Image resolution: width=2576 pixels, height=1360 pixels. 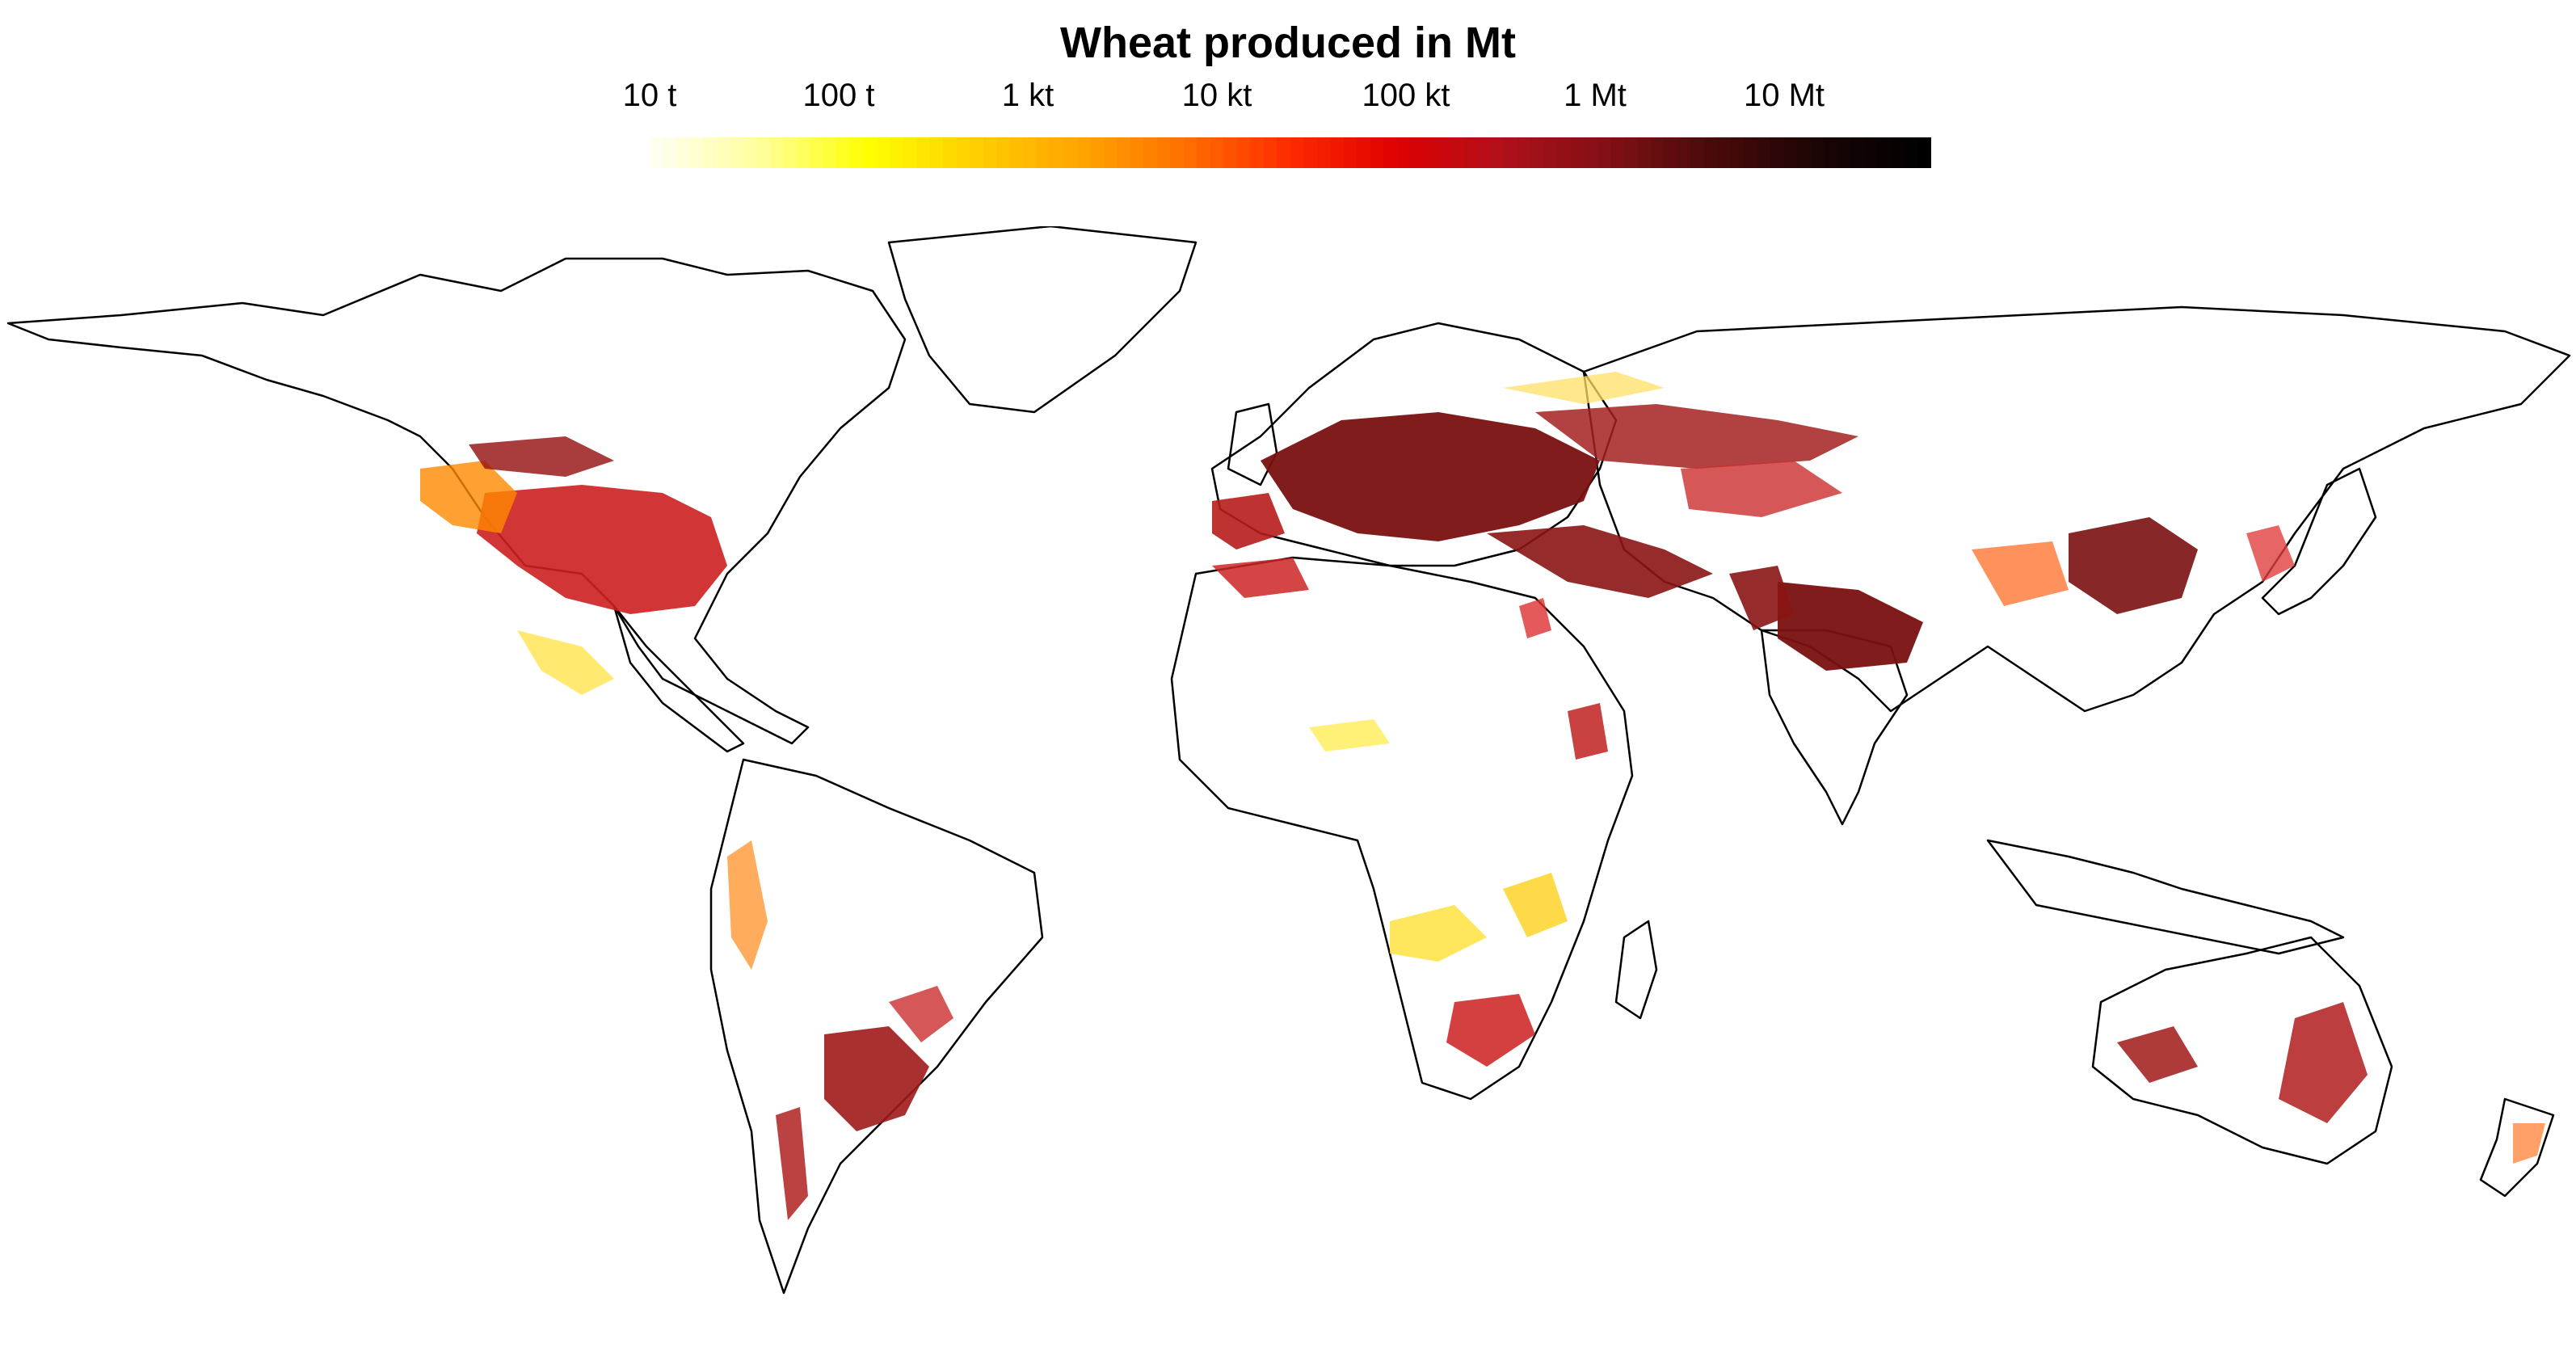 What do you see at coordinates (2319, 541) in the screenshot?
I see `japan-outline` at bounding box center [2319, 541].